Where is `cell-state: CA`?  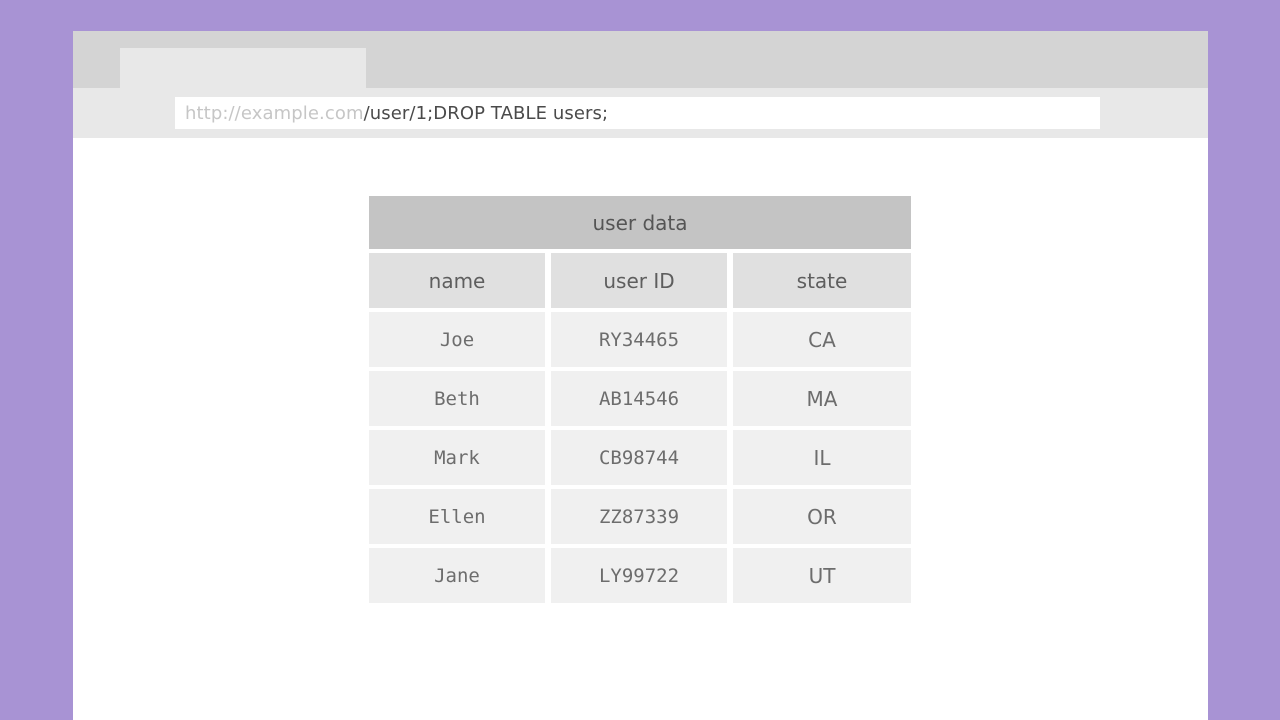 cell-state: CA is located at coordinates (822, 339).